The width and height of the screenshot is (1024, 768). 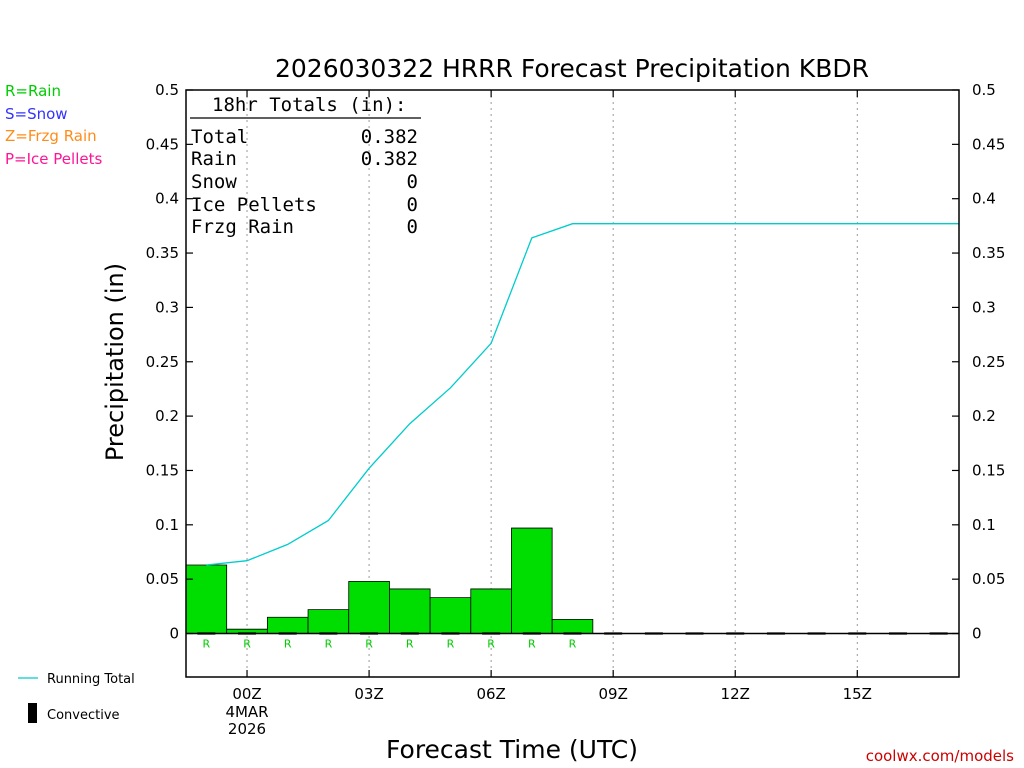 What do you see at coordinates (988, 470) in the screenshot?
I see `y-tick-label-right: 0.15` at bounding box center [988, 470].